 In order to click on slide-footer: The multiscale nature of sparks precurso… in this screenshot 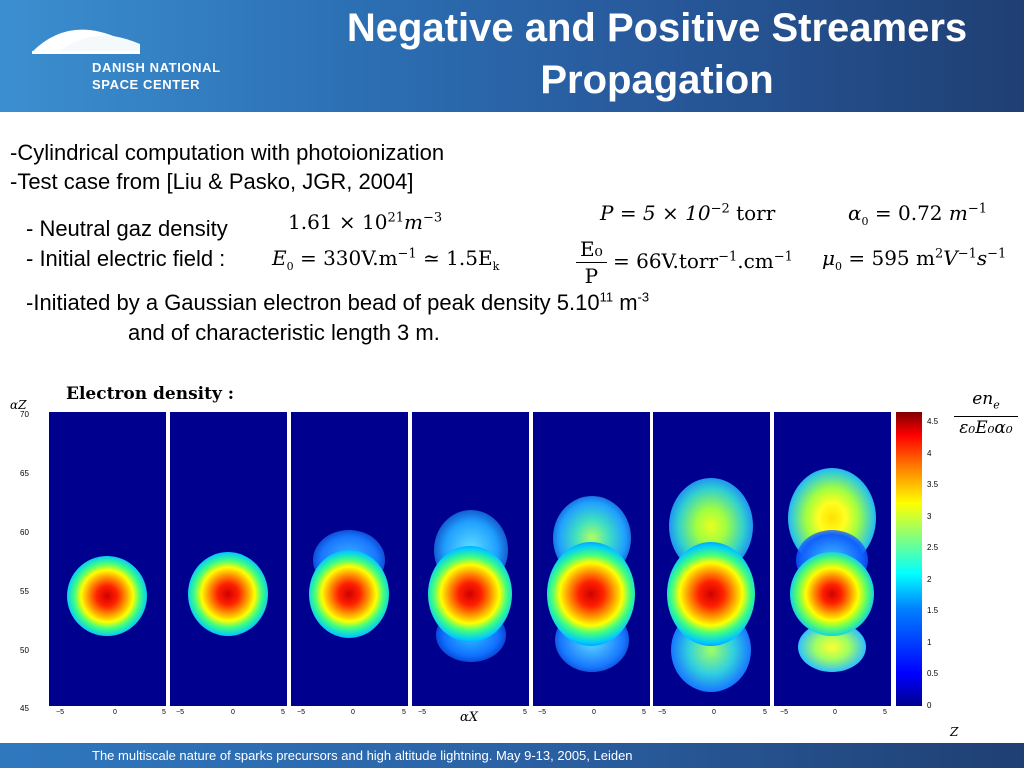, I will do `click(512, 755)`.